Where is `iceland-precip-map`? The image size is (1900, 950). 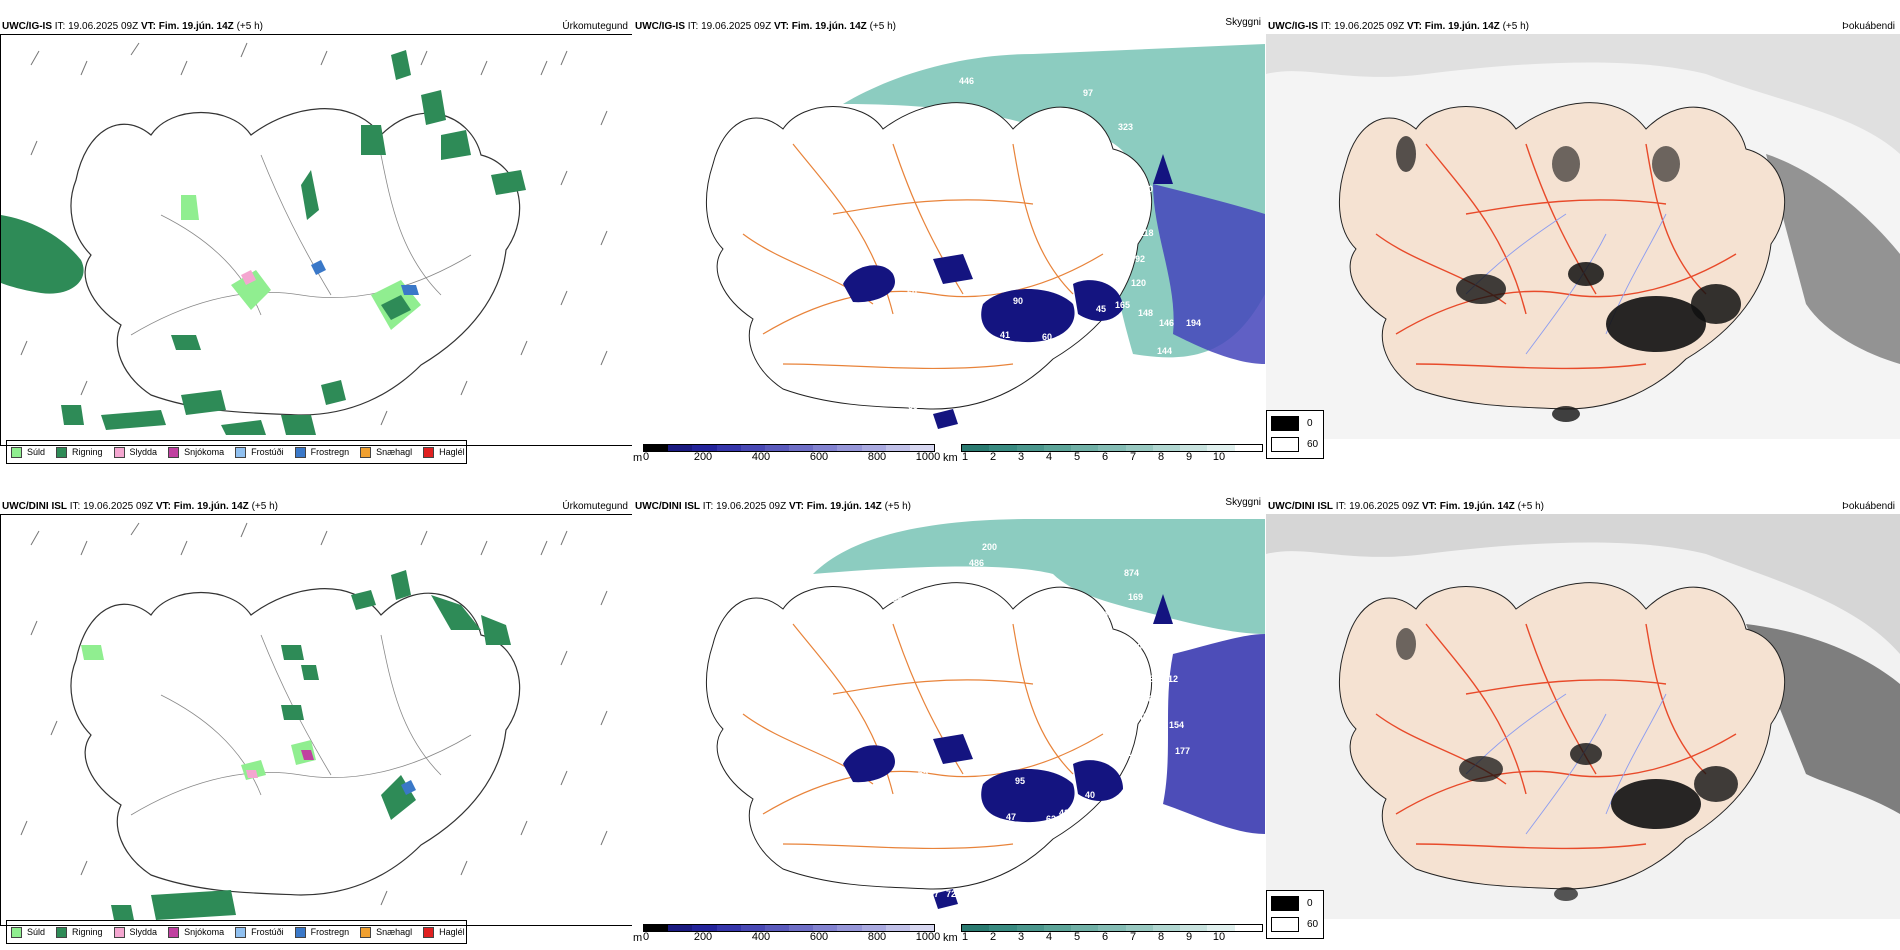 iceland-precip-map is located at coordinates (314, 721).